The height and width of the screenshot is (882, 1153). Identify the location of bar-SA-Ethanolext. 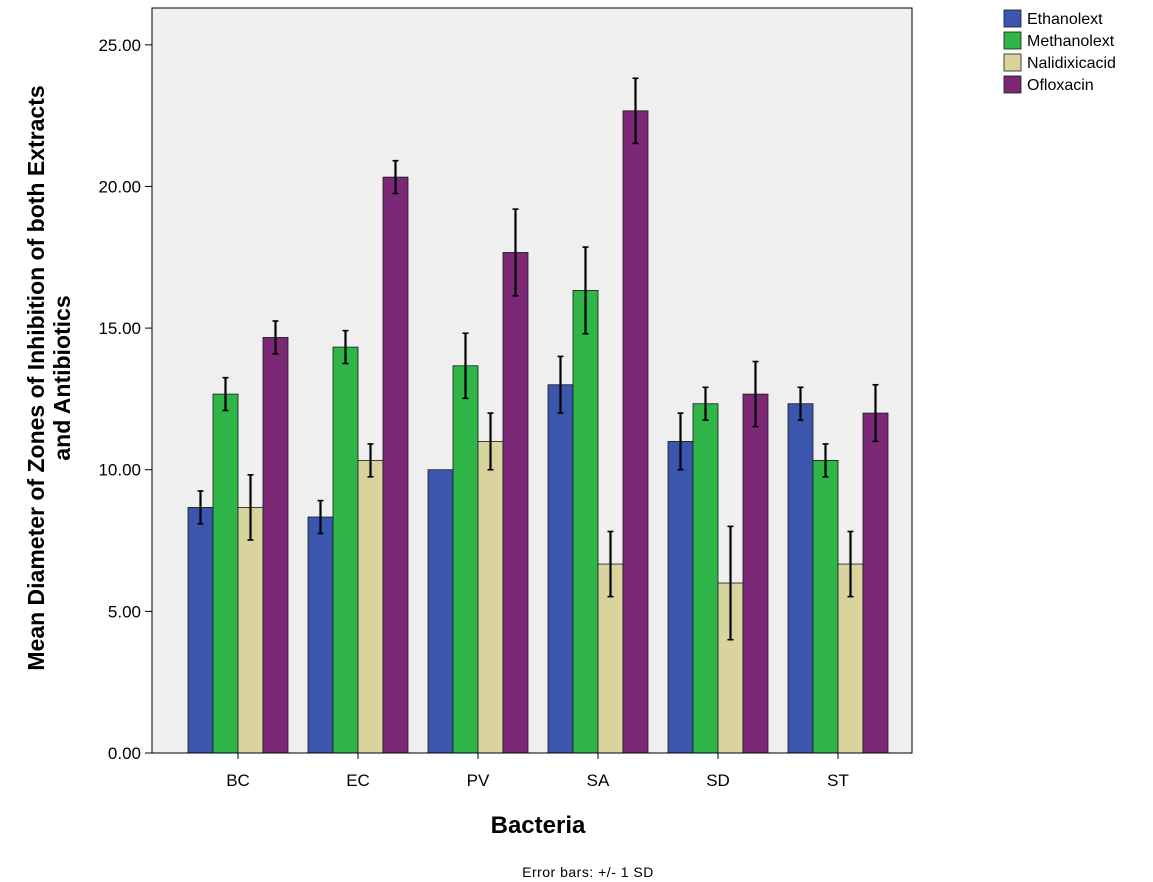
(560, 569).